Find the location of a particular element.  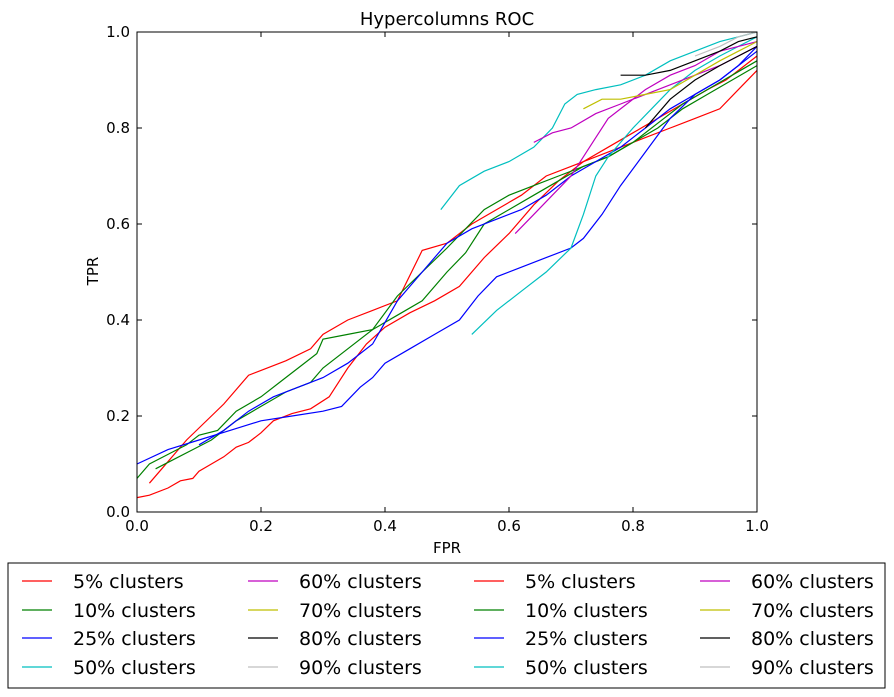

chart-title: Hypercolumns ROC is located at coordinates (447, 19).